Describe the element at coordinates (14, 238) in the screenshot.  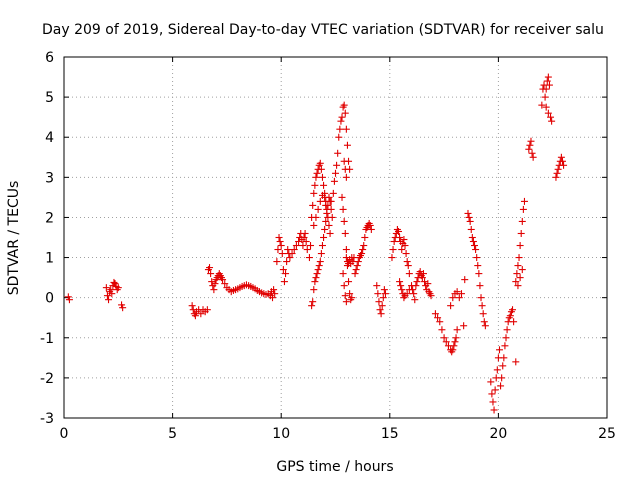
I see `y-axis-label: SDTVAR / TECUs` at that location.